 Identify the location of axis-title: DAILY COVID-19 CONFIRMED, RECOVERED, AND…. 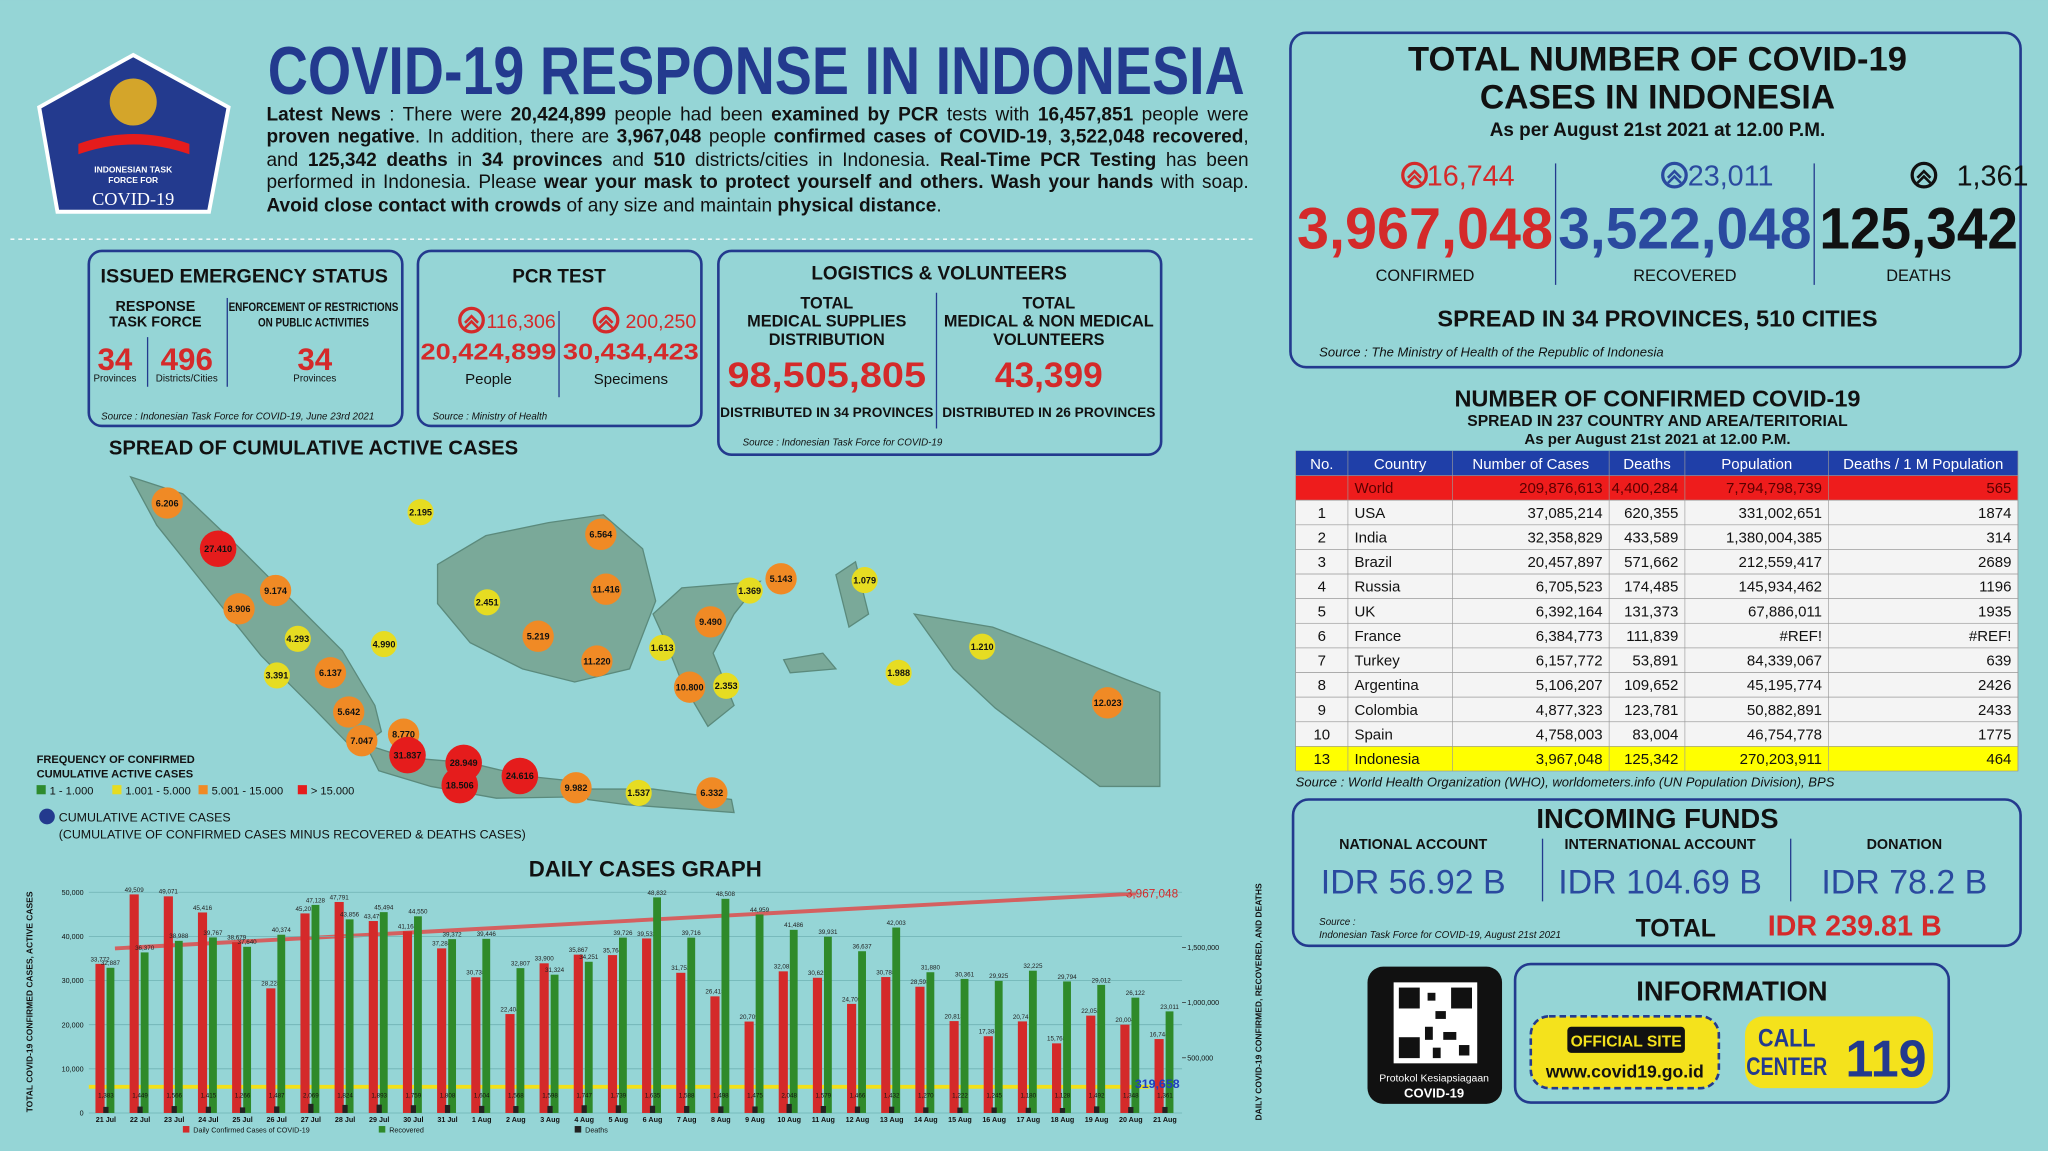
(1259, 1002).